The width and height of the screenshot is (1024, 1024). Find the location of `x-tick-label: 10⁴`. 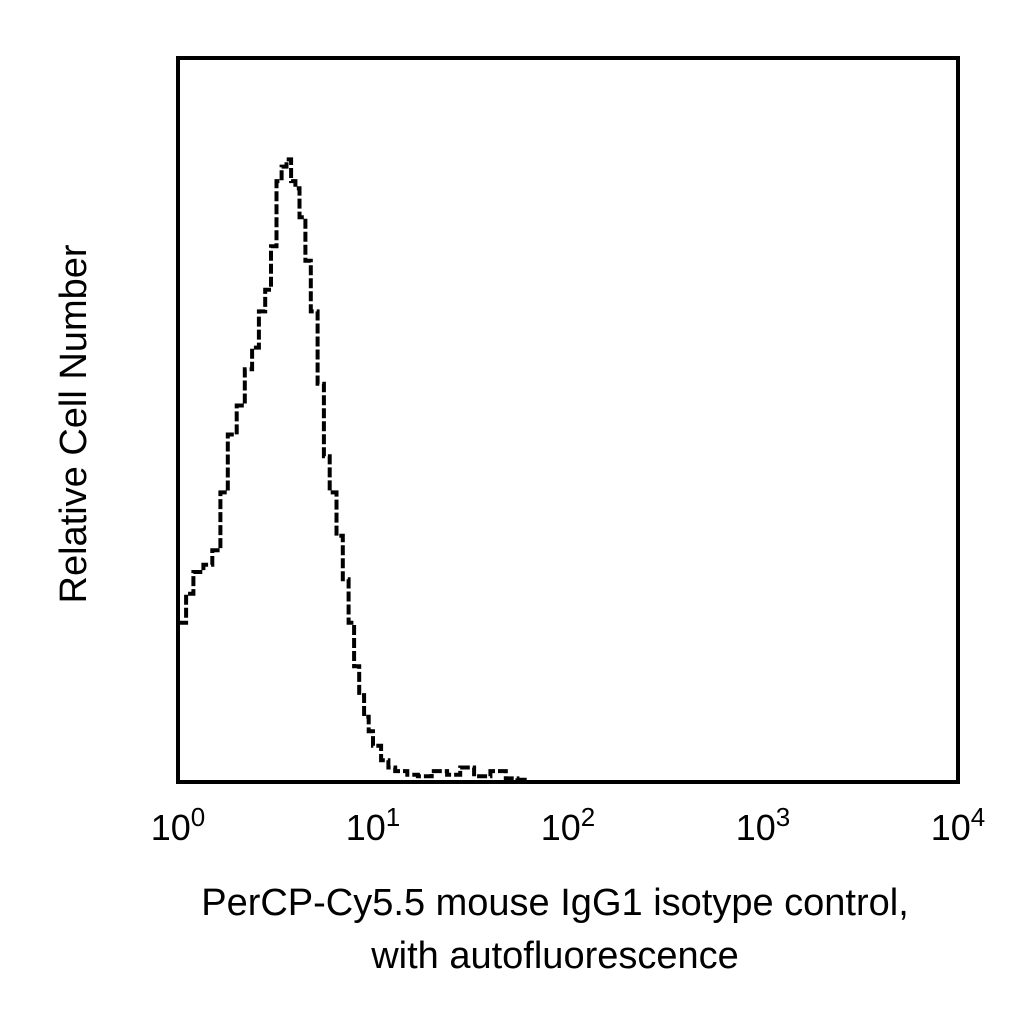

x-tick-label: 10⁴ is located at coordinates (958, 825).